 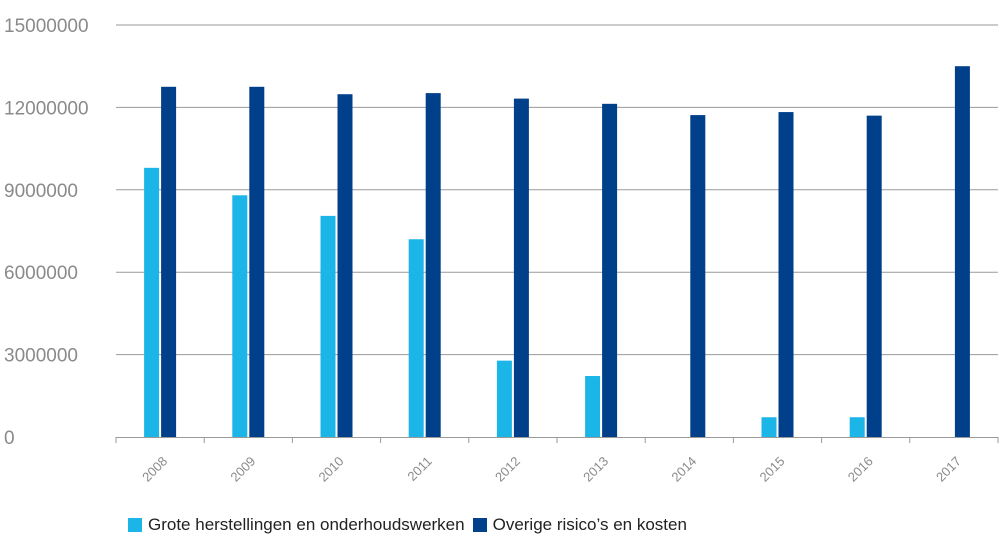 I want to click on bar-overige-risicos-2011, so click(x=433, y=265).